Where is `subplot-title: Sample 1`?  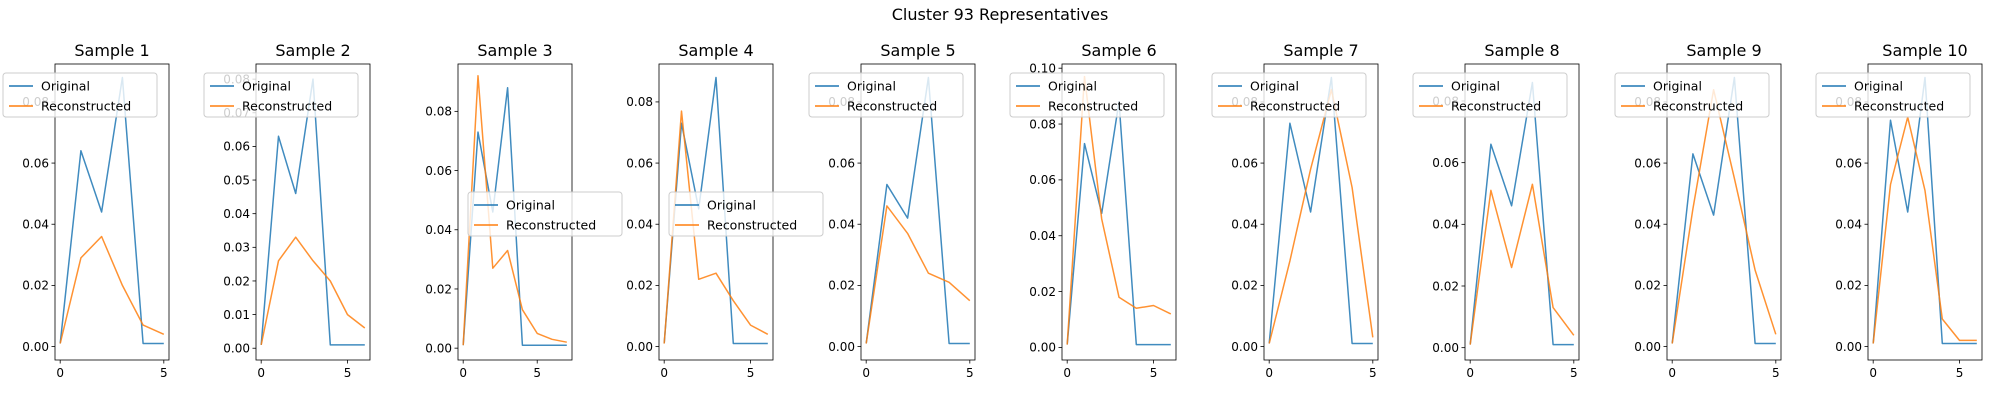
subplot-title: Sample 1 is located at coordinates (111, 50).